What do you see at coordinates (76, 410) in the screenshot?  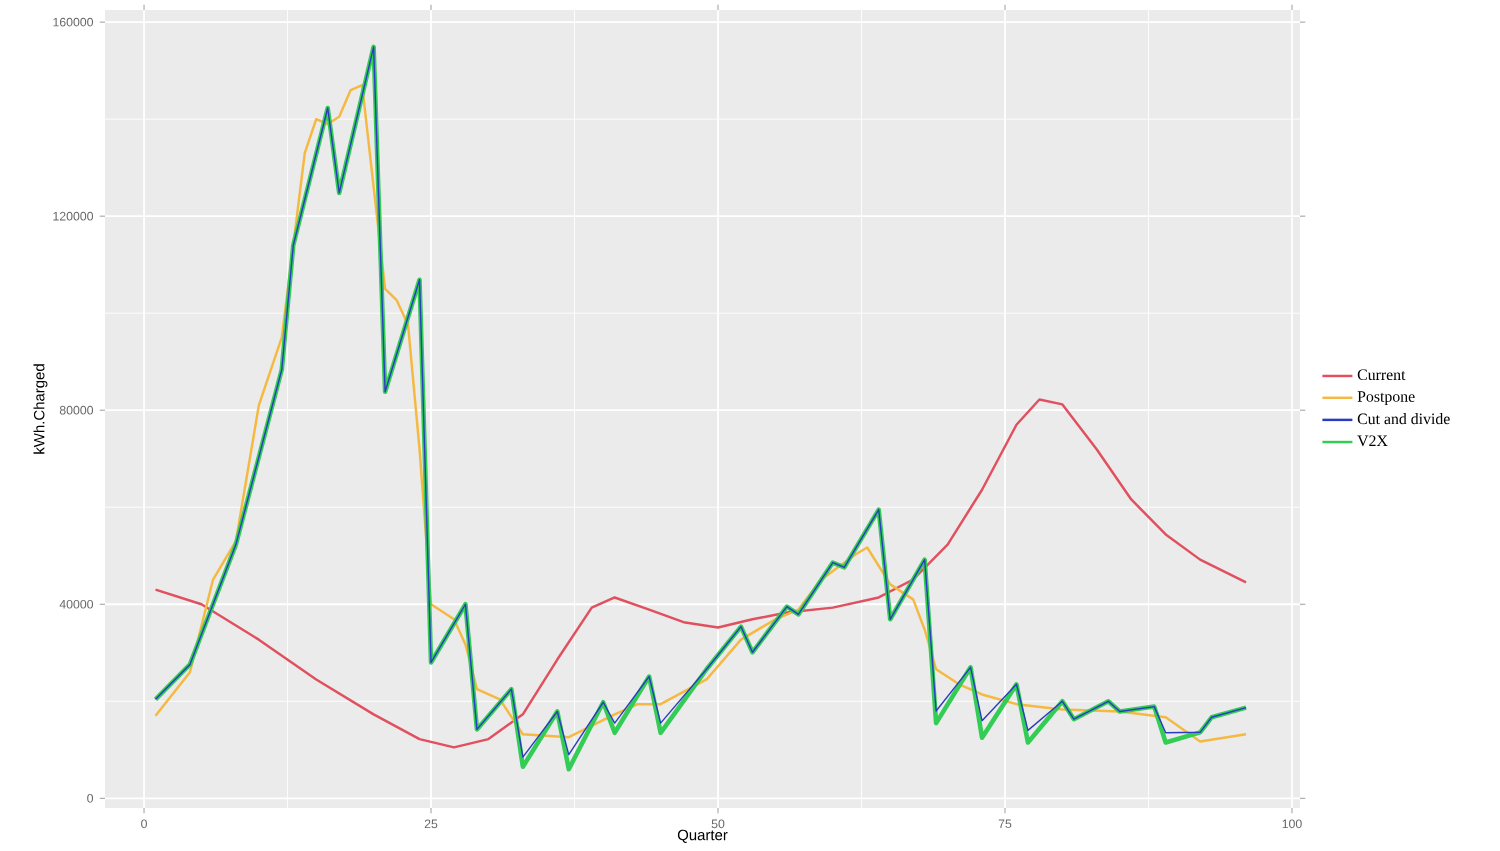 I see `y-tick-label: 80000` at bounding box center [76, 410].